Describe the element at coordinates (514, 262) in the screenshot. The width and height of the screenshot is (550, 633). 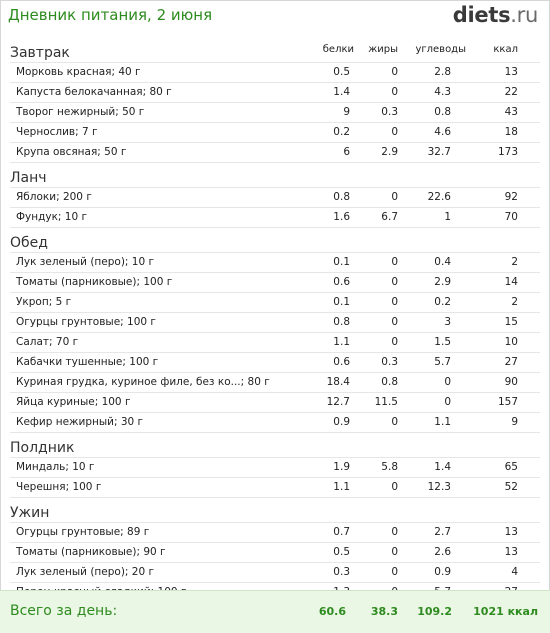
I see `kcal-value: 2` at that location.